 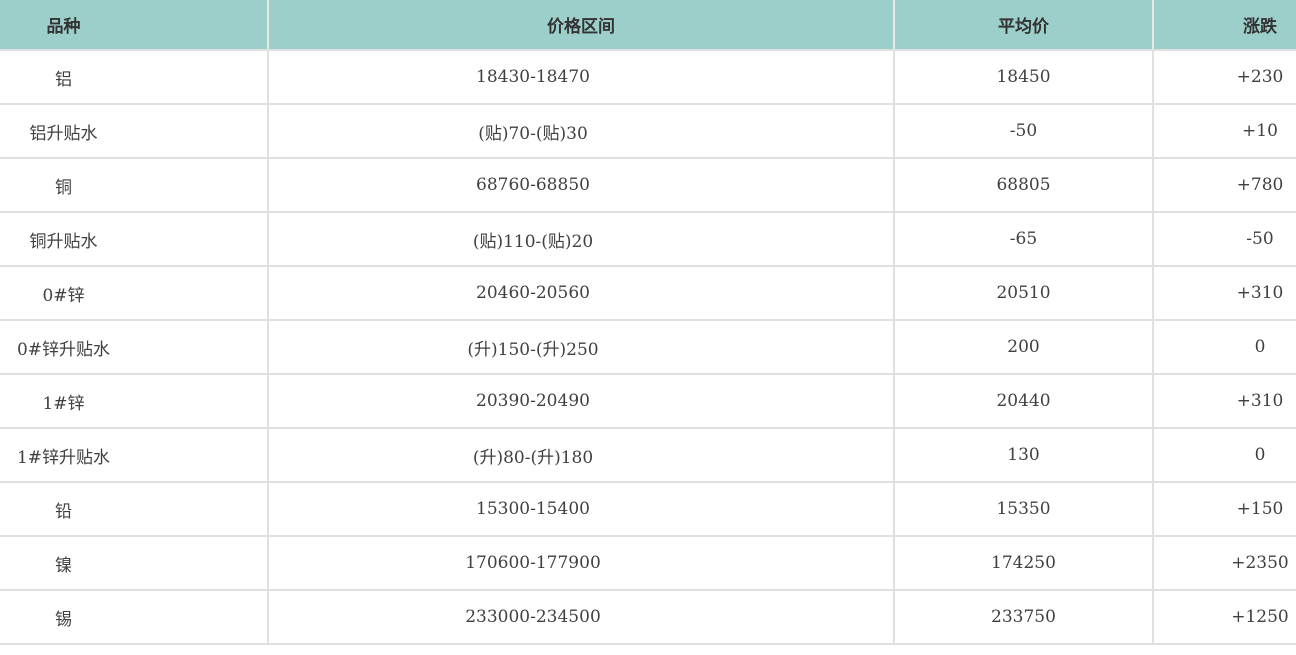 What do you see at coordinates (1024, 25) in the screenshot?
I see `column-header-average-price: 平均价` at bounding box center [1024, 25].